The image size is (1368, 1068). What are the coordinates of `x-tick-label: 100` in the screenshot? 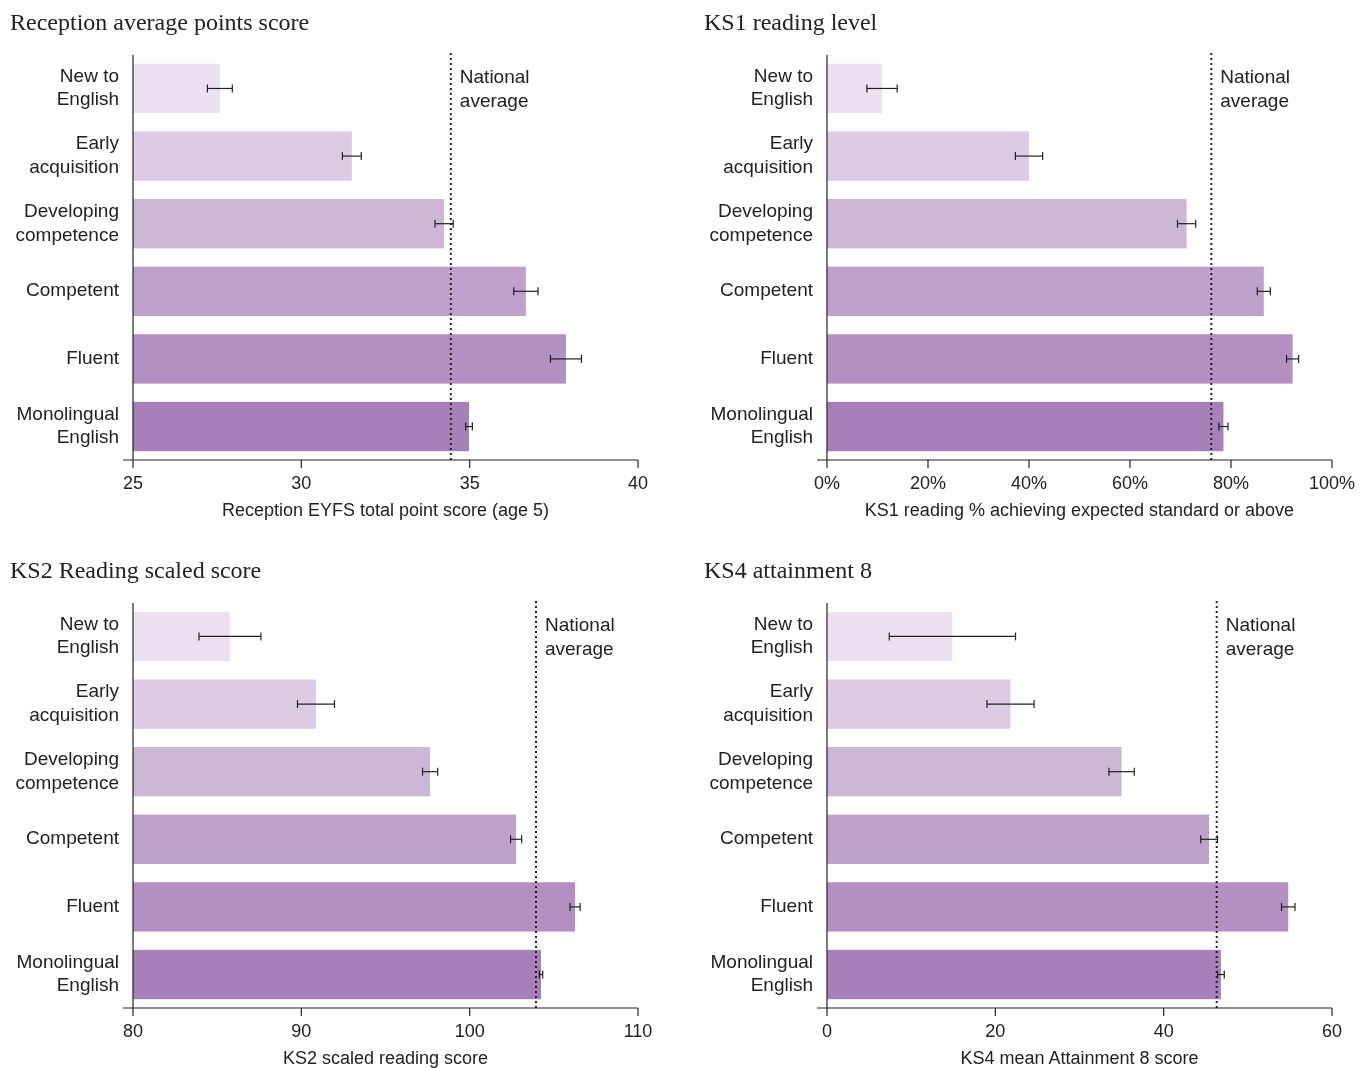 It's located at (469, 1031).